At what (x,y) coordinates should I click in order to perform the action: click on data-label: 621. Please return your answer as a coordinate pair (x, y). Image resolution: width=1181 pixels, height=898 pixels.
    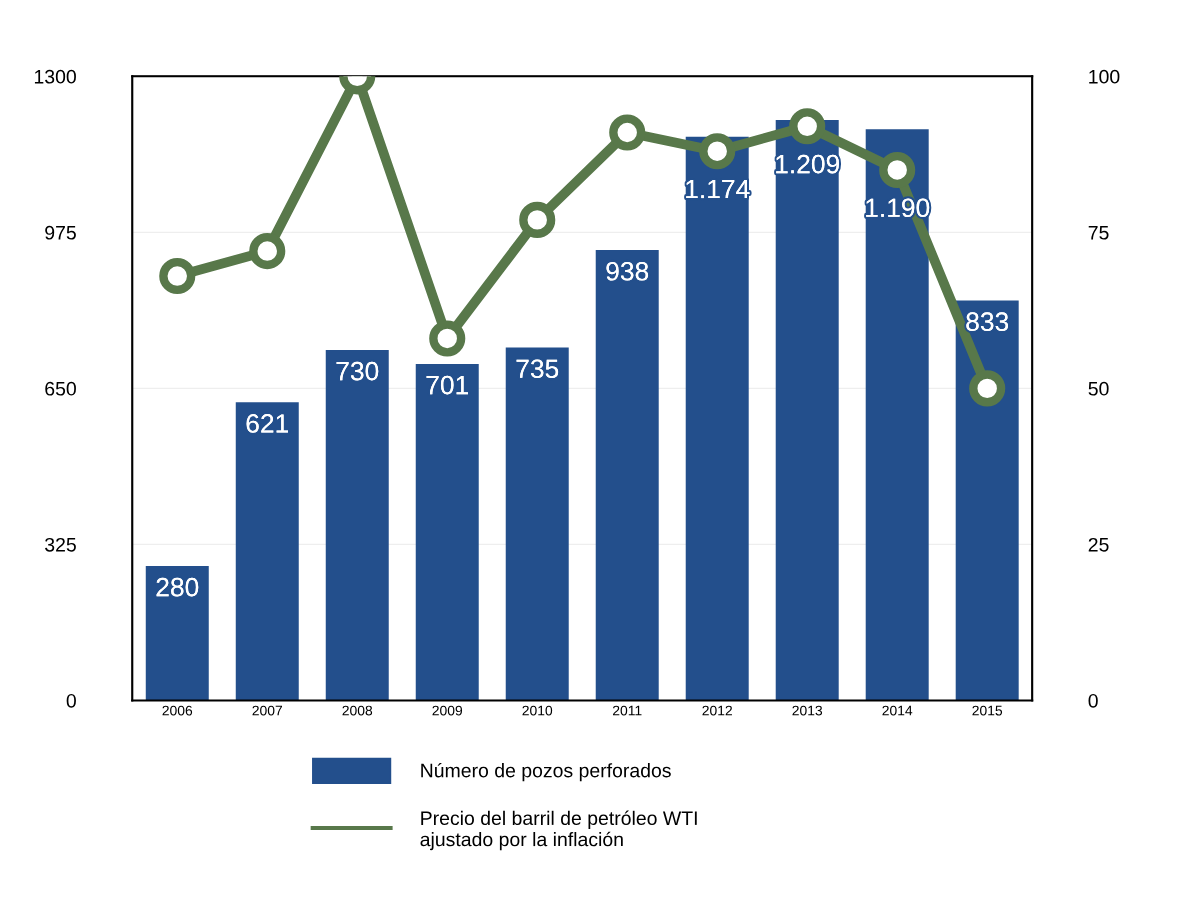
    Looking at the image, I should click on (267, 423).